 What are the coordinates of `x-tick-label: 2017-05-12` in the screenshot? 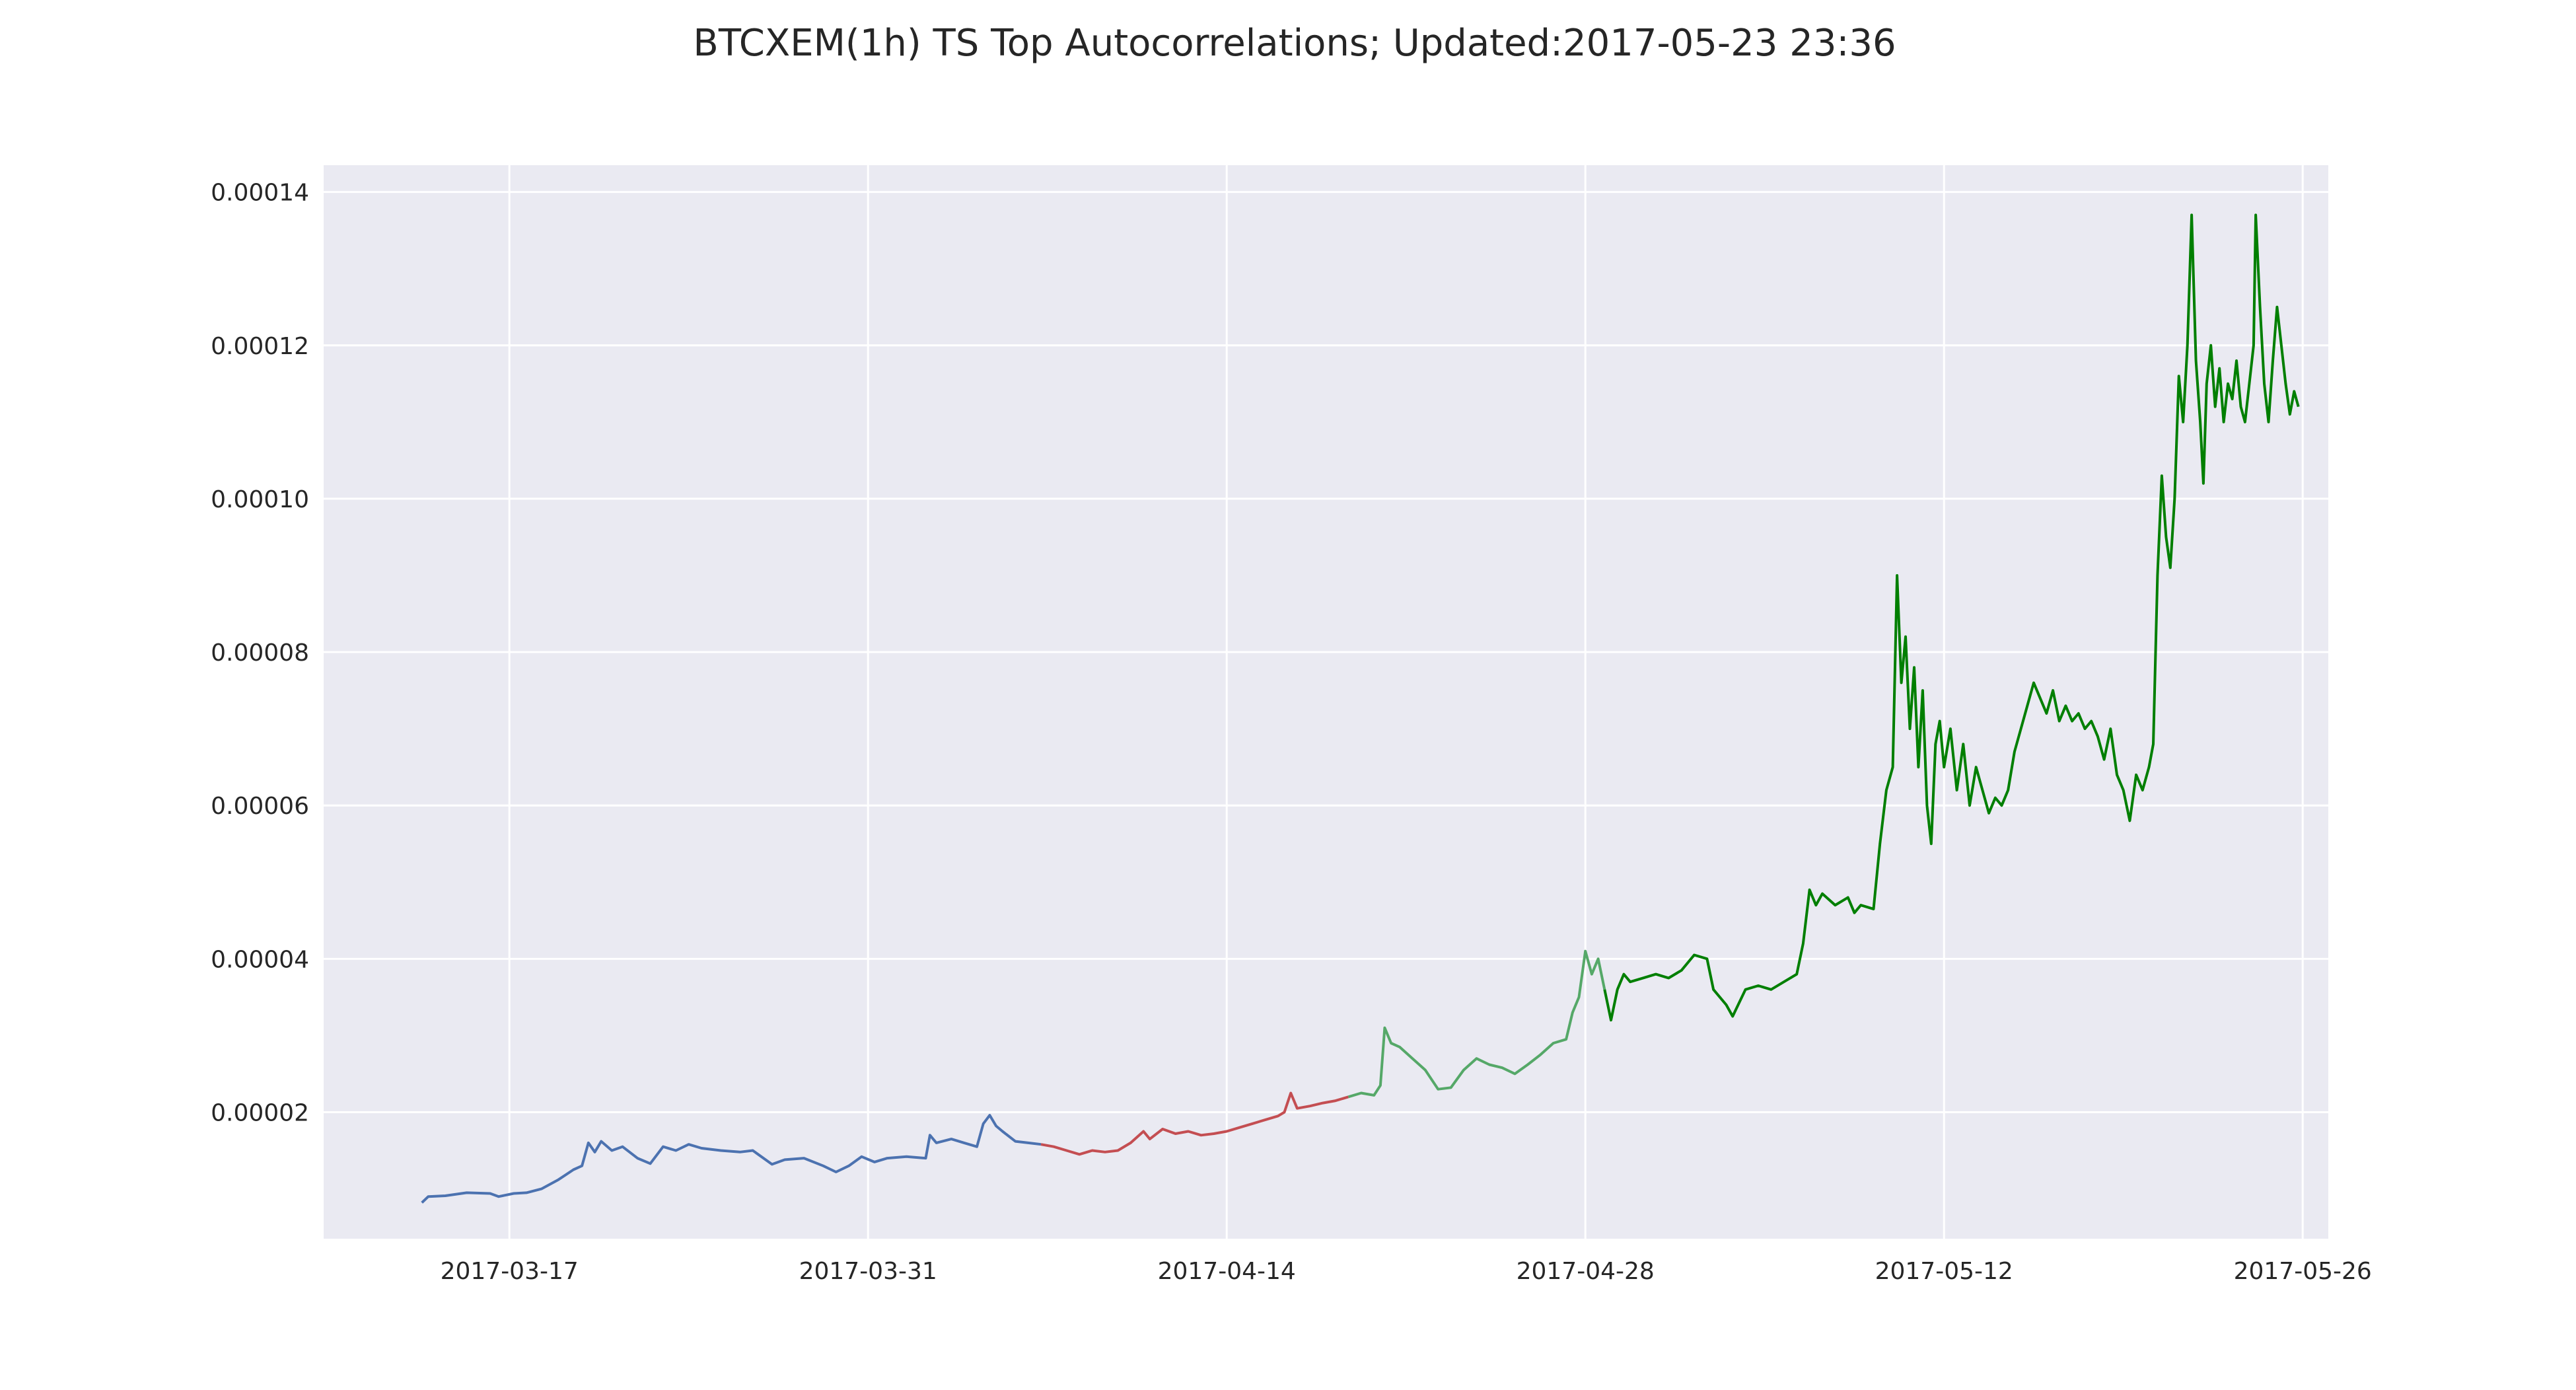 It's located at (1944, 1271).